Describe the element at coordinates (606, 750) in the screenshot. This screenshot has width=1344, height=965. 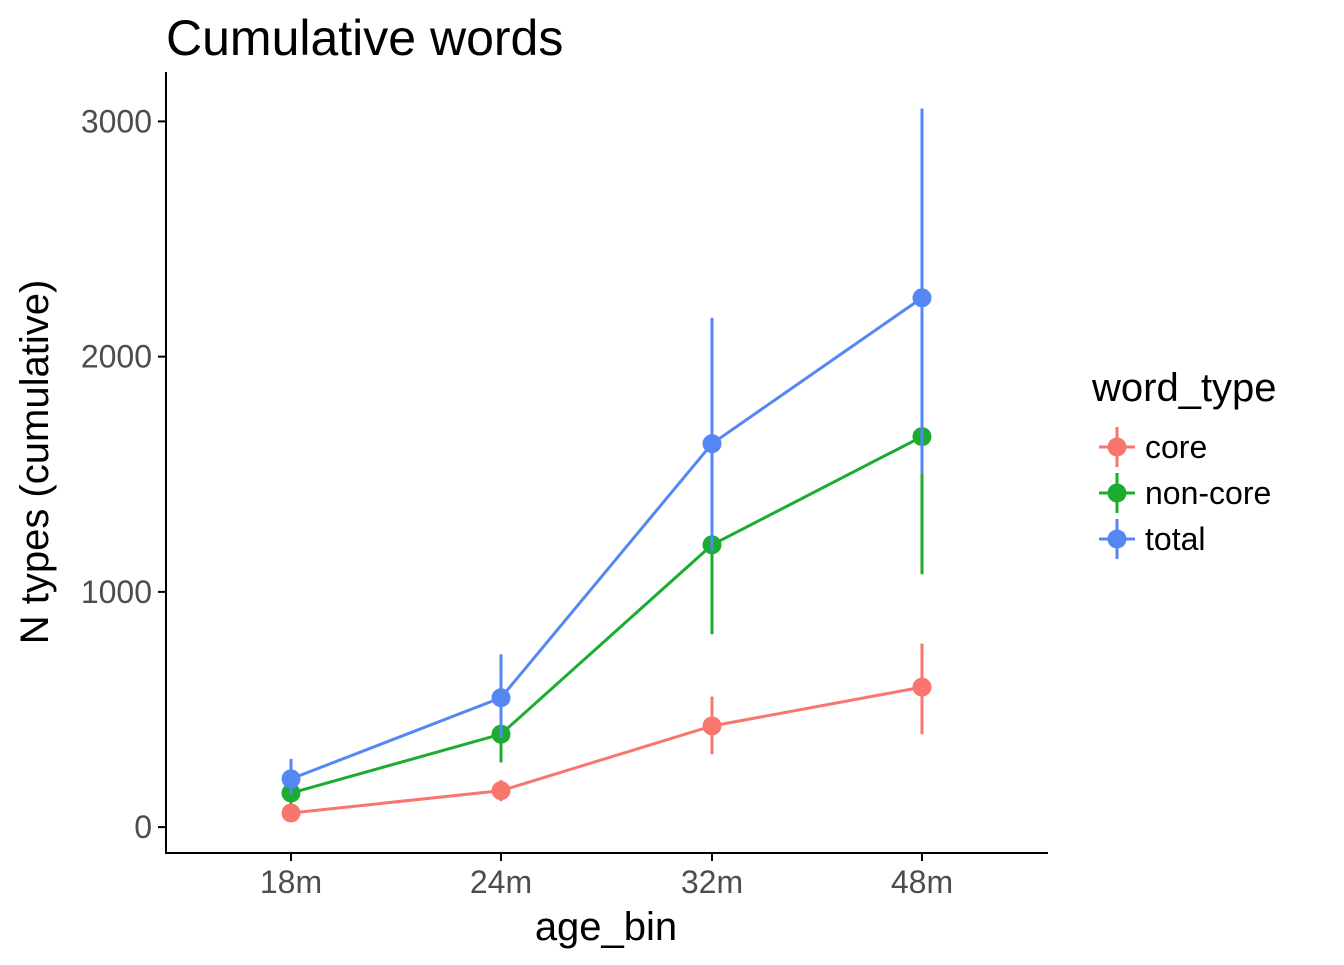
I see `series-line` at that location.